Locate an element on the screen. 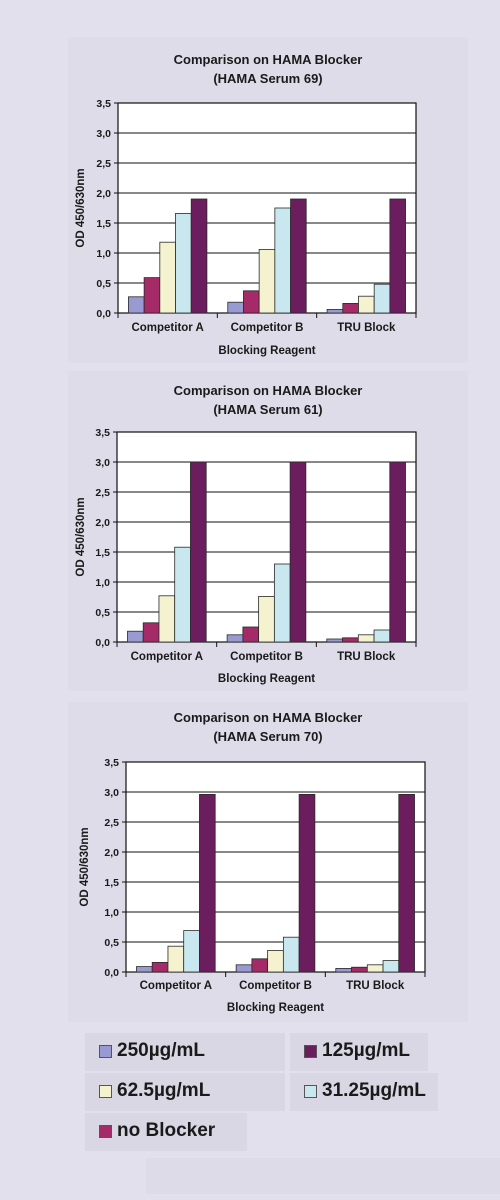  legend-label-31-25: 31.25µg/mL is located at coordinates (374, 1090).